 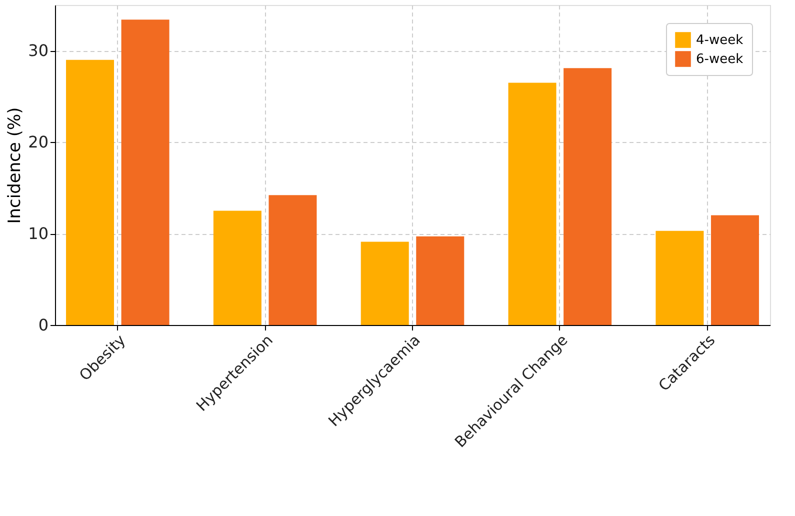 I want to click on legend-label: 4-week, so click(x=720, y=40).